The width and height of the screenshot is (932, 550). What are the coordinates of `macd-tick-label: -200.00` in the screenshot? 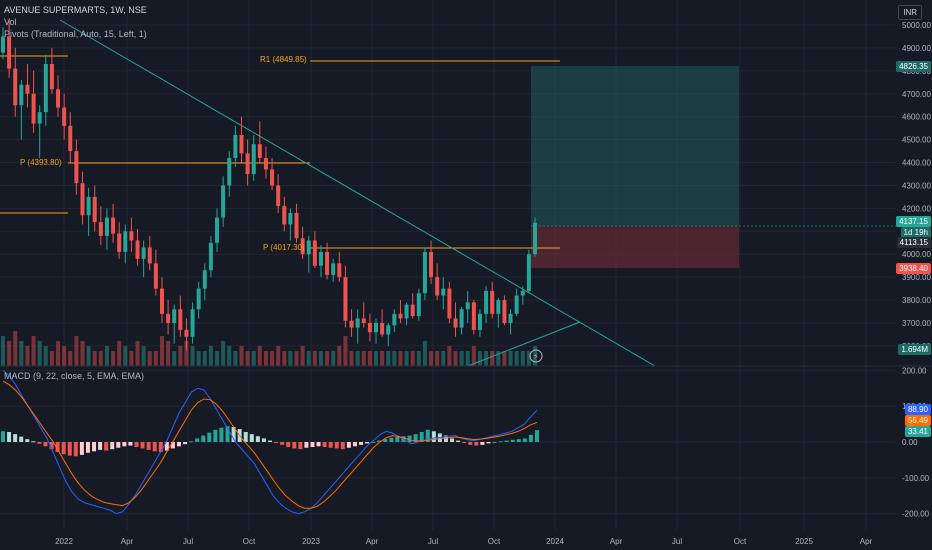 It's located at (916, 514).